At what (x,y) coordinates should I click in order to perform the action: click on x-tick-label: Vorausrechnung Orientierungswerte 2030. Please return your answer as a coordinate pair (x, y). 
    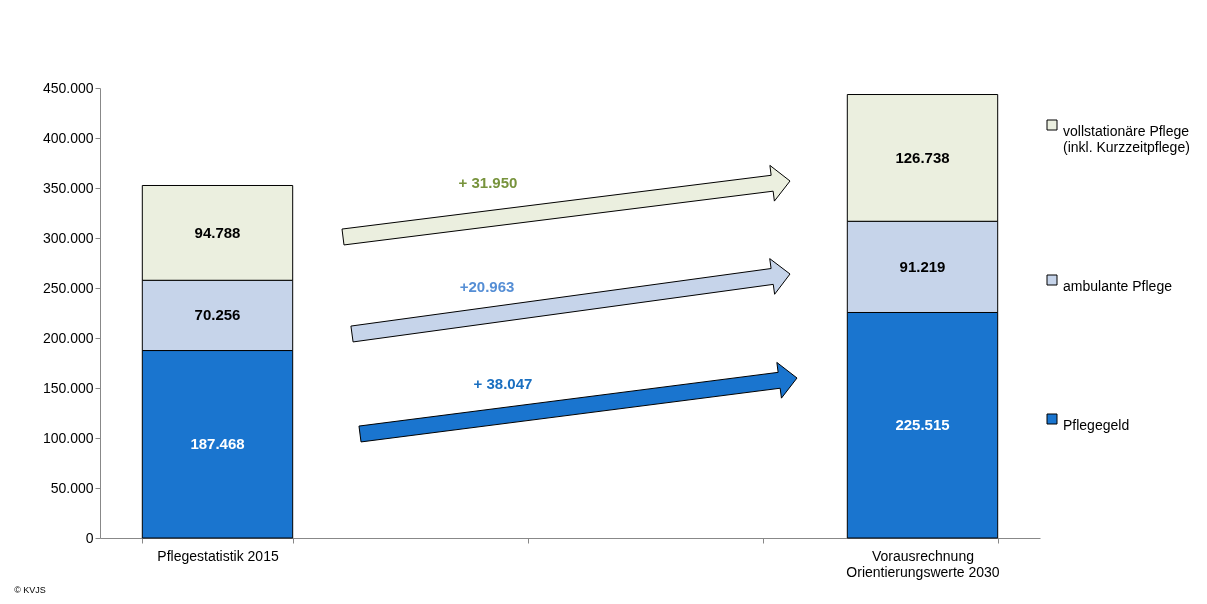
    Looking at the image, I should click on (923, 563).